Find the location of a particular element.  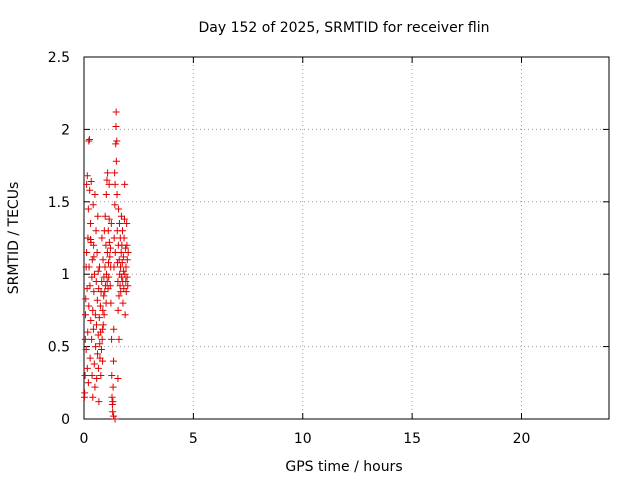

y-tick-label: 0 is located at coordinates (65, 420).